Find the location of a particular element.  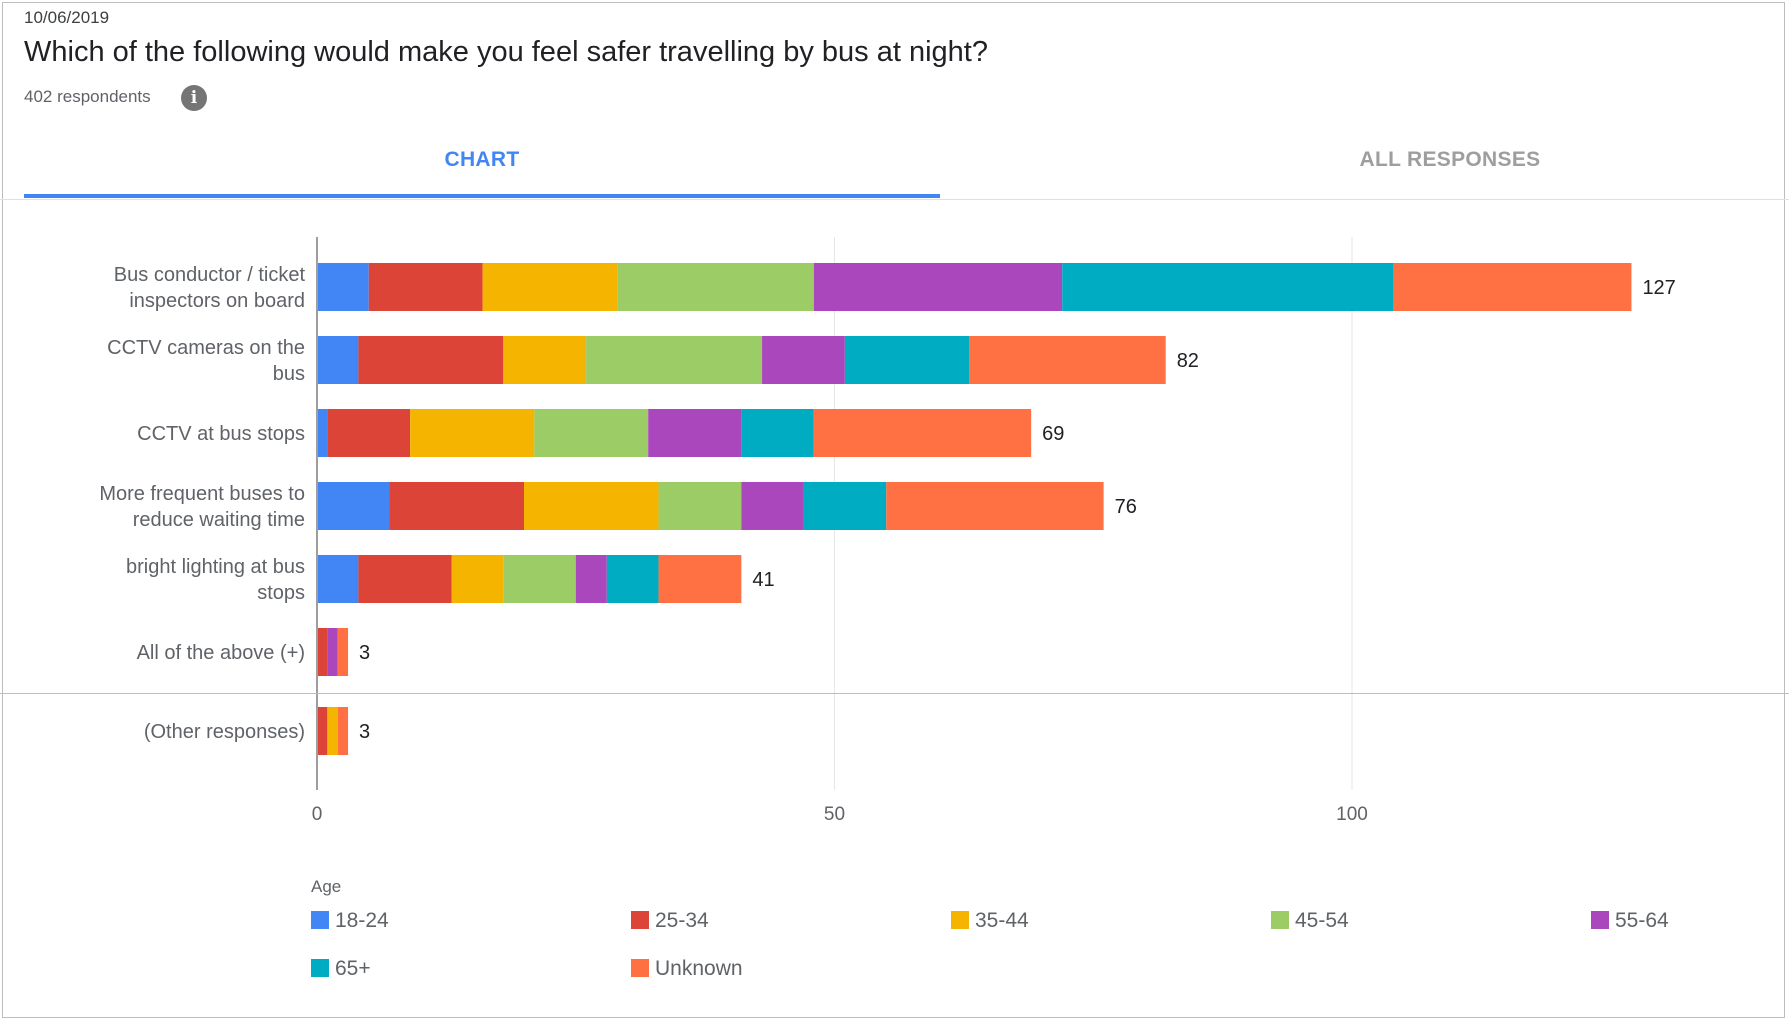

legend-item: 18-24 is located at coordinates (350, 921).